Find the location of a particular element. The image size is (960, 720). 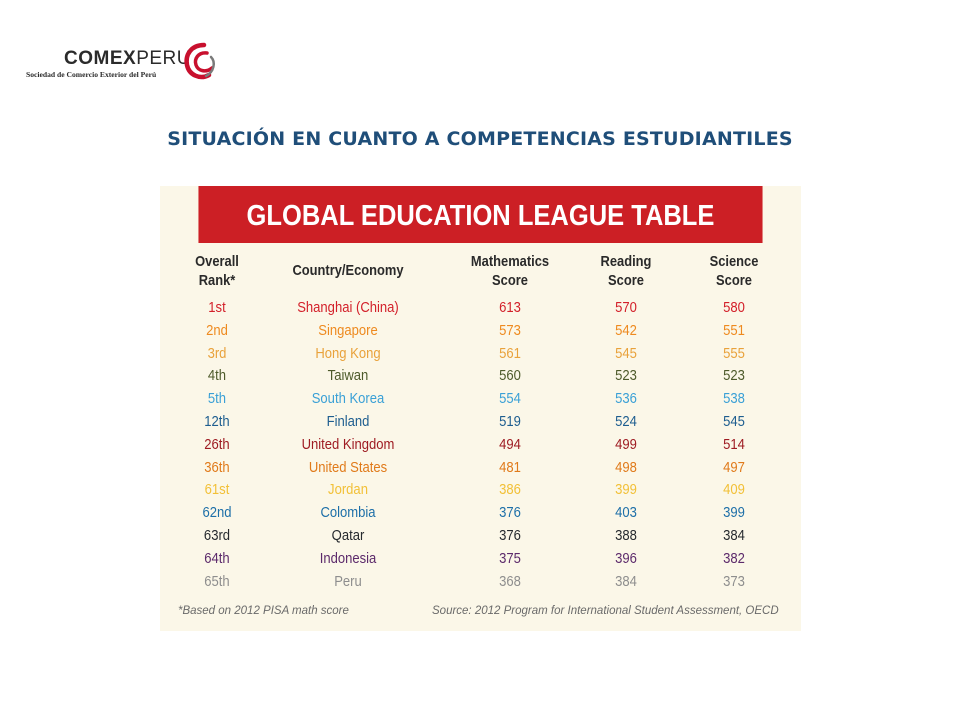

cell-reading: 403 is located at coordinates (626, 513).